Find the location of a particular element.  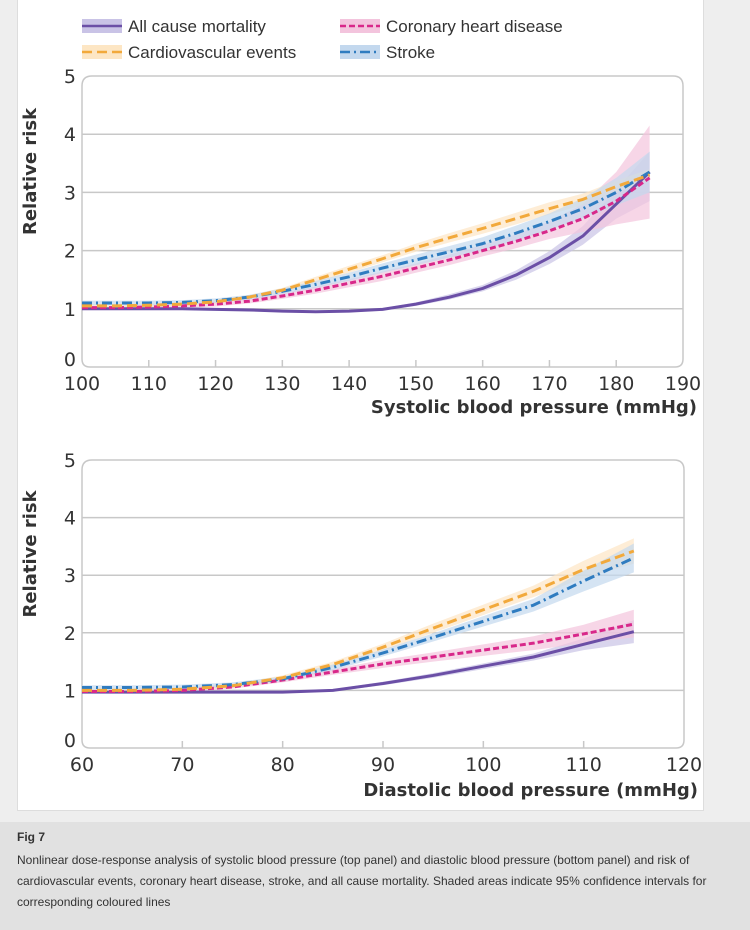

caption-title: Fig 7 is located at coordinates (31, 837).